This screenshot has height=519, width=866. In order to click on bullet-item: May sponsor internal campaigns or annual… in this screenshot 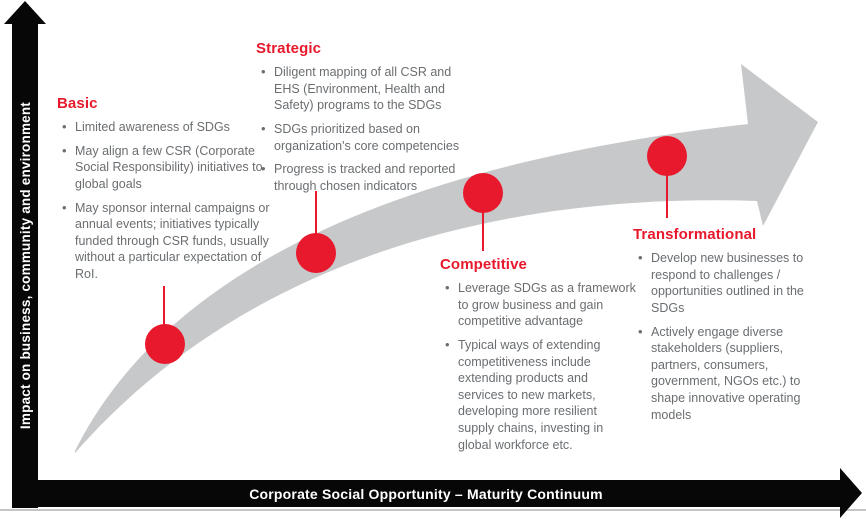, I will do `click(167, 240)`.